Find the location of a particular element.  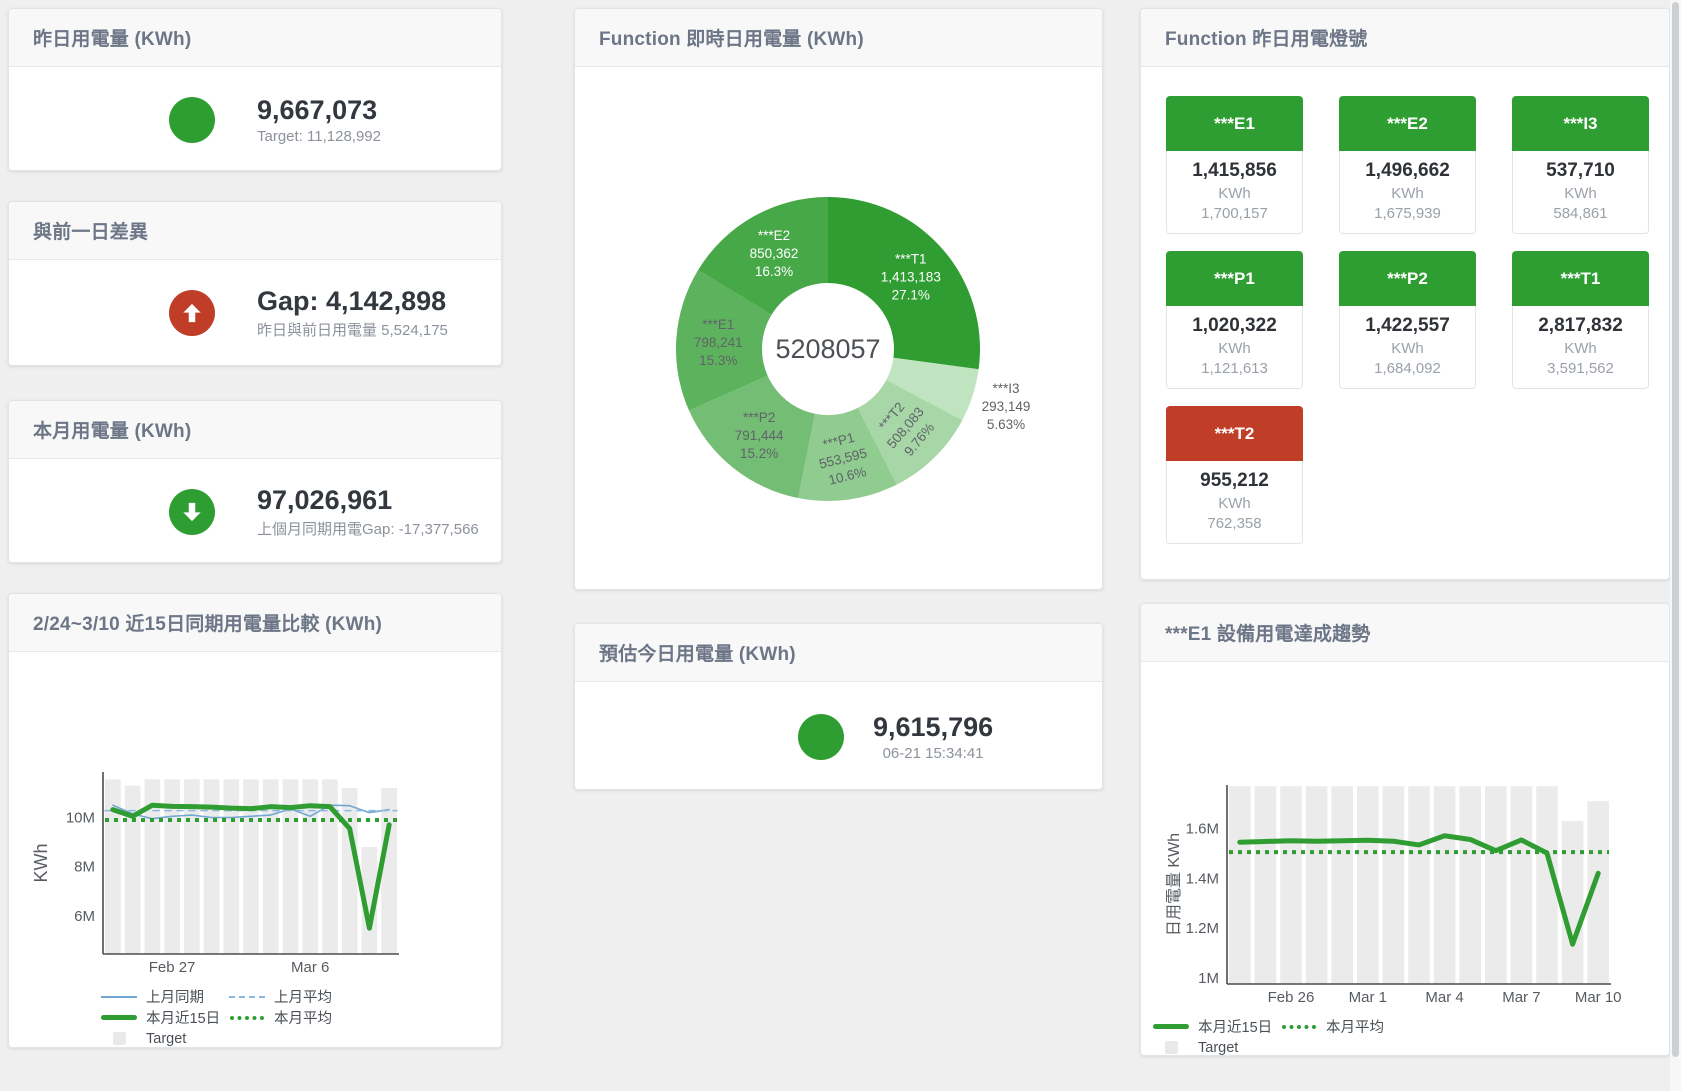

donut-slice-T1 is located at coordinates (904, 283).